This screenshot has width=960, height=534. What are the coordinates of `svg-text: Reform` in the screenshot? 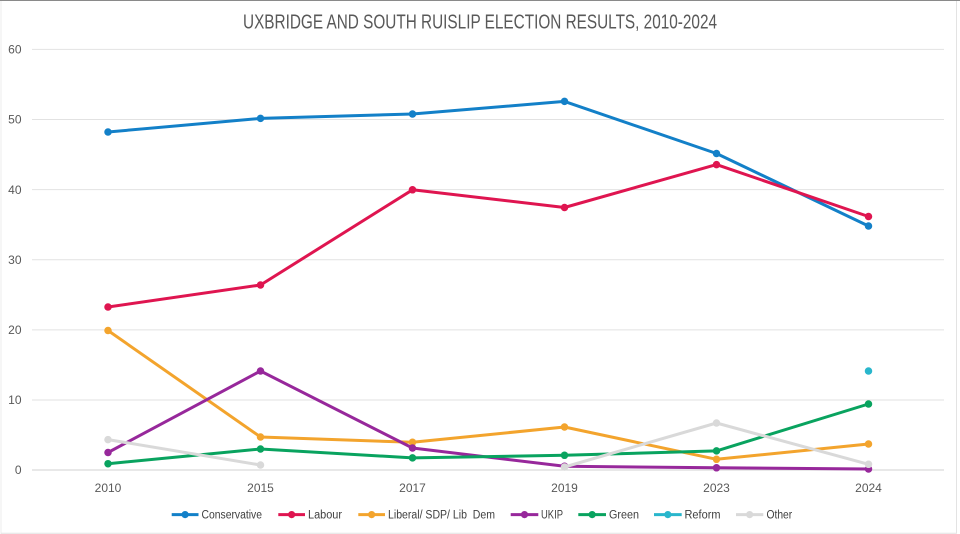 It's located at (703, 516).